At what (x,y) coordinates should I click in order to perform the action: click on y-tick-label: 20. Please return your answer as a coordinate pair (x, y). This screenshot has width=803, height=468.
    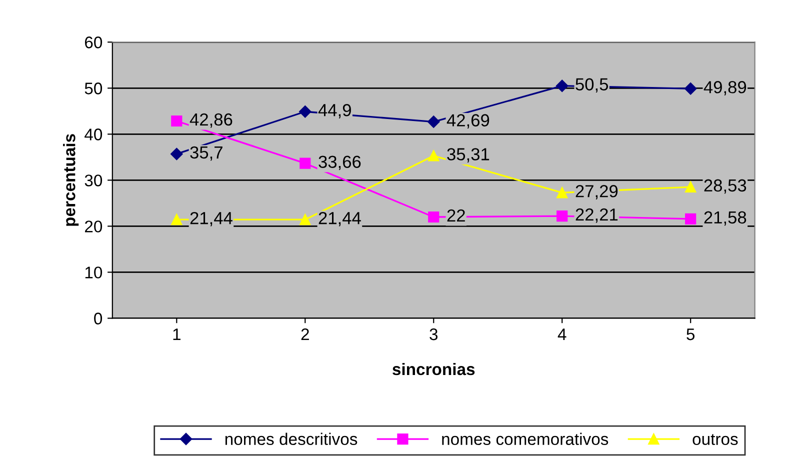
    Looking at the image, I should click on (93, 226).